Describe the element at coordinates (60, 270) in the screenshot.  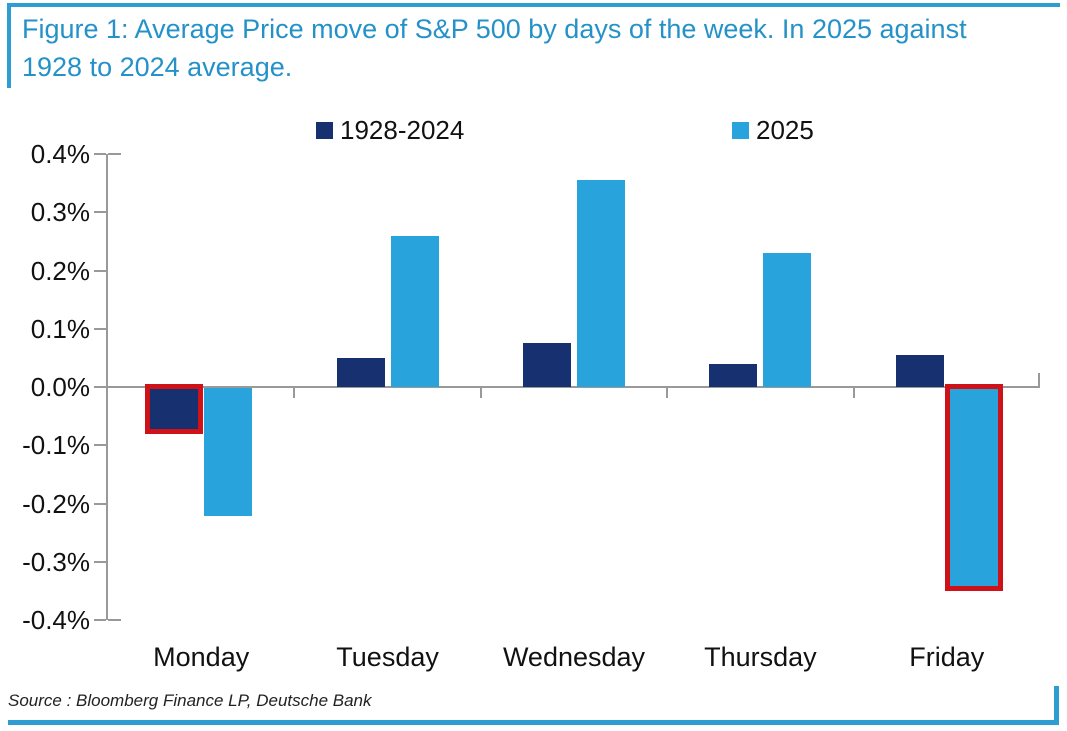
I see `y-axis-tick-label: 0.2%` at that location.